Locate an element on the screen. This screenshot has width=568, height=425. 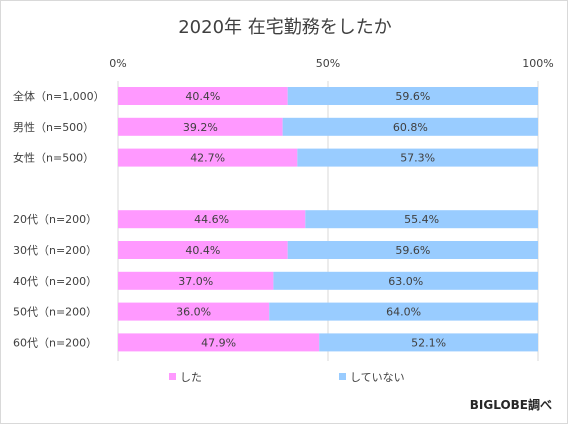
data-label: 55.4% is located at coordinates (421, 219).